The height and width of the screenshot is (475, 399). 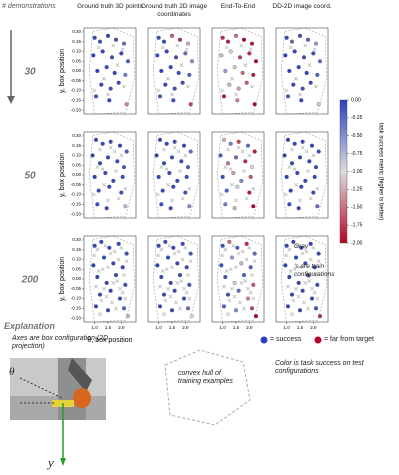 I want to click on panel, so click(x=302, y=175).